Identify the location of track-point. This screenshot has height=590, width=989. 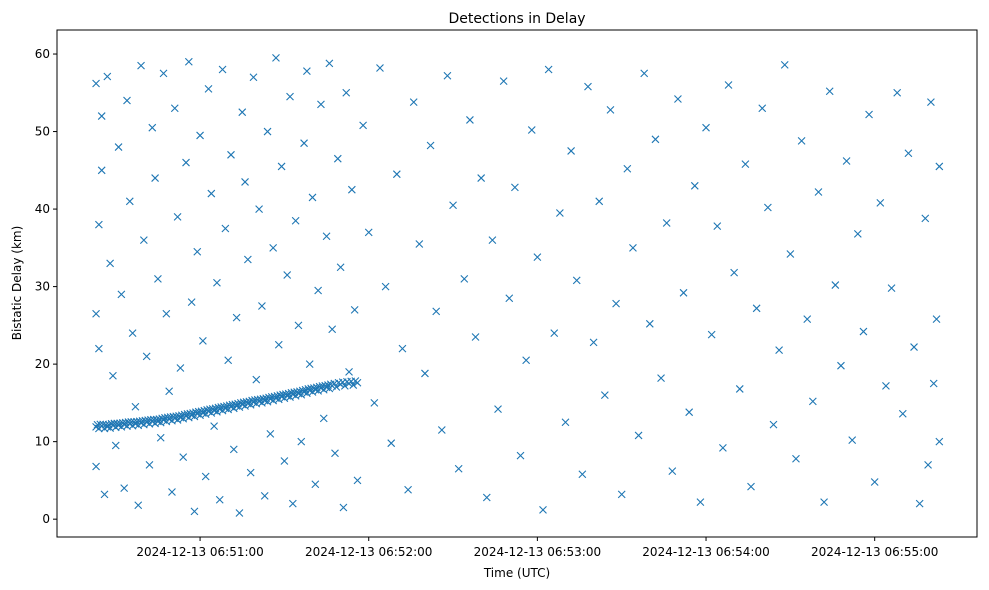
(344, 385).